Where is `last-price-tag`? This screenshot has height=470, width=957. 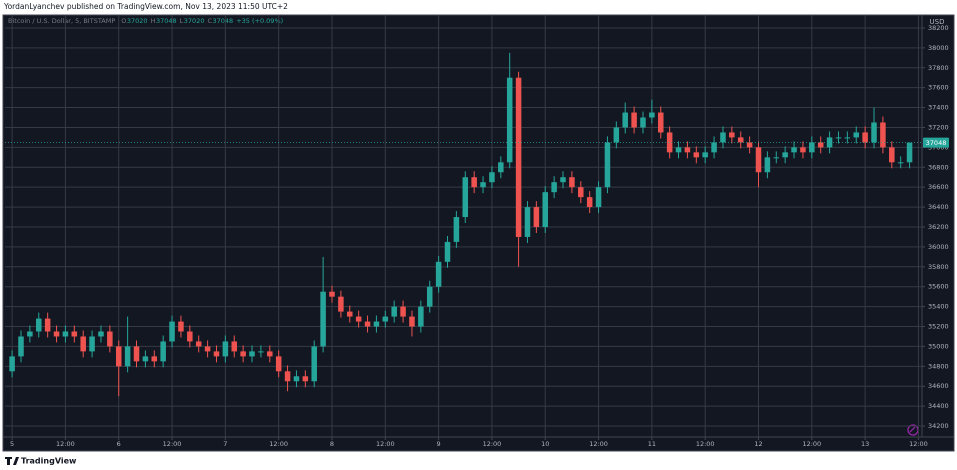
last-price-tag is located at coordinates (936, 142).